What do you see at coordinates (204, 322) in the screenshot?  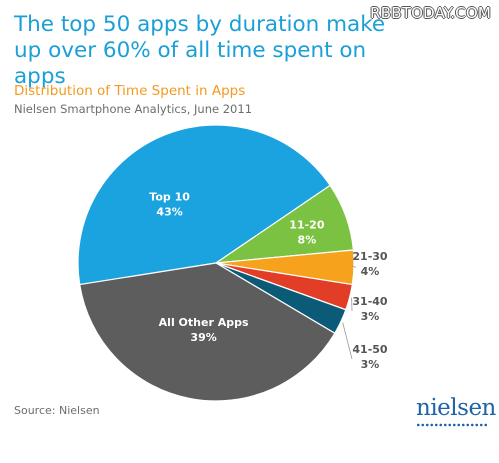 I see `slice-label: All Other Apps` at bounding box center [204, 322].